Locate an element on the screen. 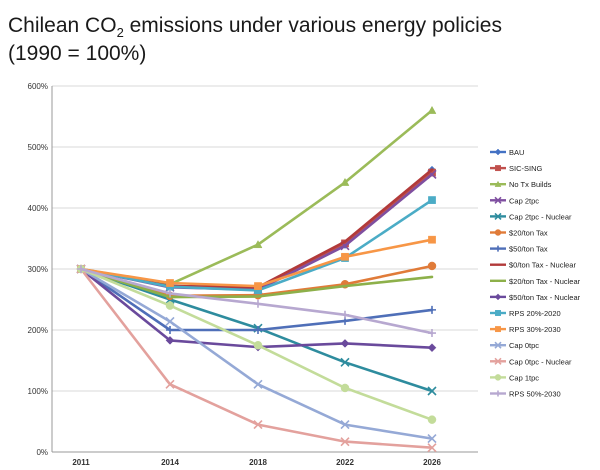 This screenshot has height=470, width=600. legend-item: Cap 1tpc is located at coordinates (514, 377).